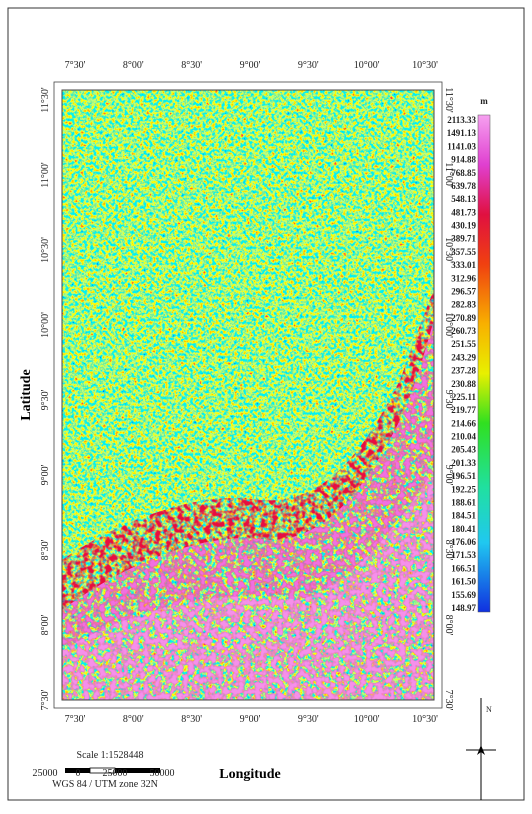 This screenshot has width=532, height=814. I want to click on left-tick-label: 8°00', so click(45, 624).